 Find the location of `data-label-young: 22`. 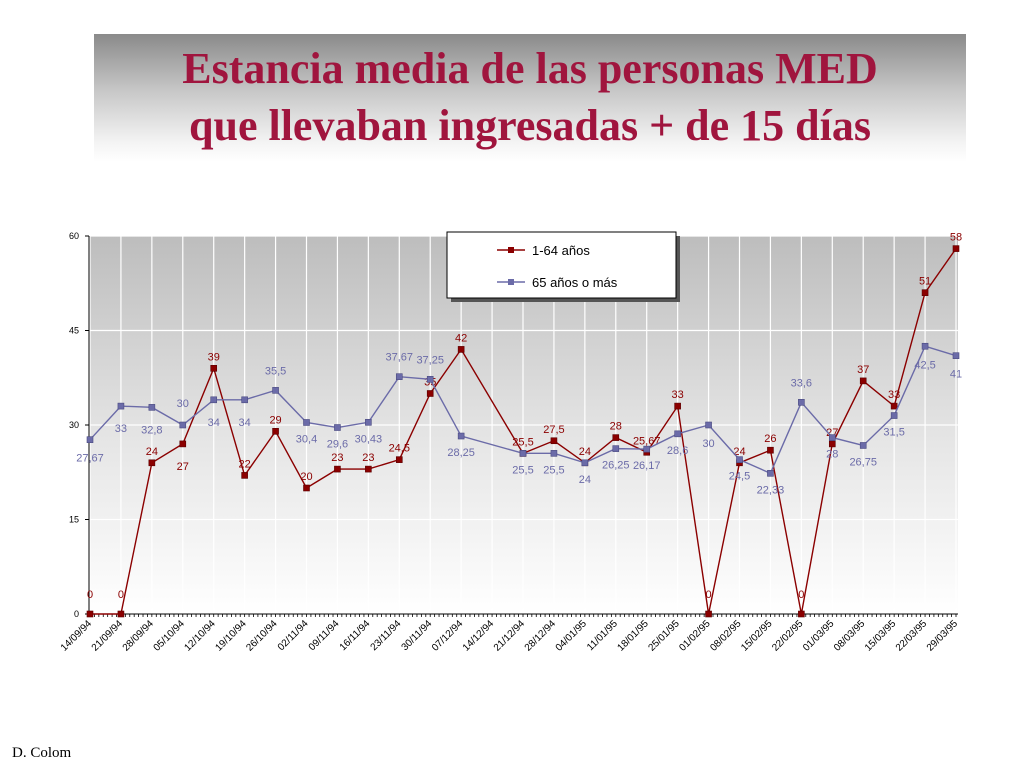

data-label-young: 22 is located at coordinates (245, 464).